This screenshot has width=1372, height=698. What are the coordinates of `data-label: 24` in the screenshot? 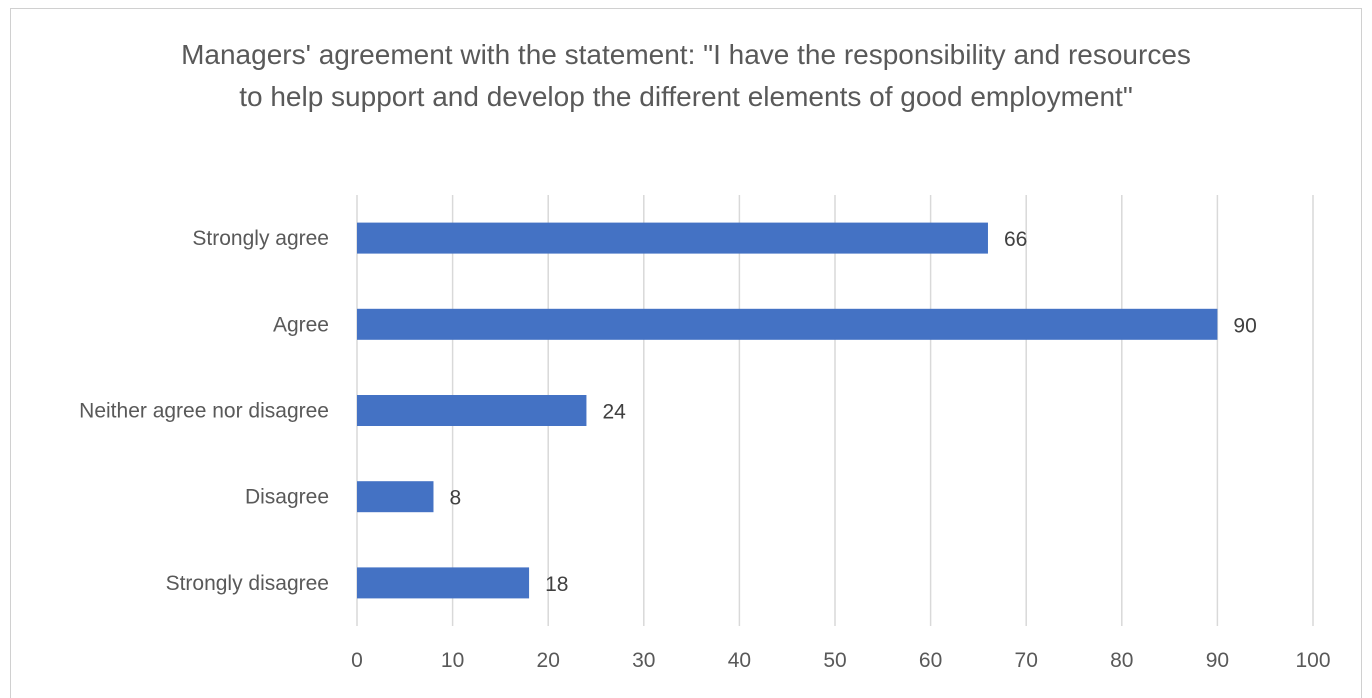 It's located at (614, 412).